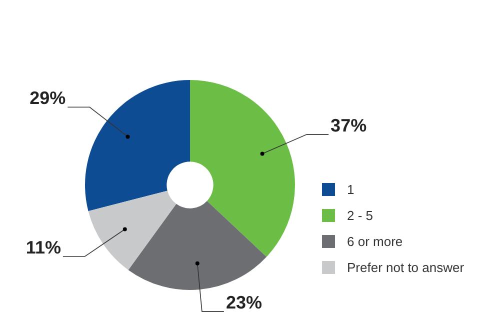 The image size is (500, 320). Describe the element at coordinates (48, 98) in the screenshot. I see `data-label: 29%` at that location.